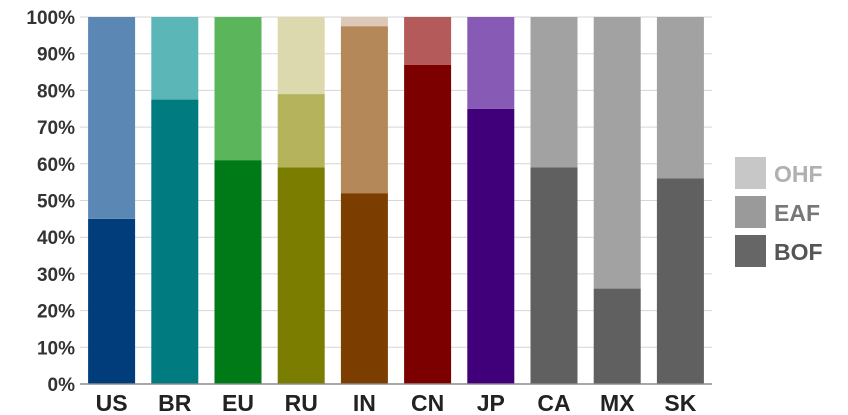 This screenshot has height=415, width=848. Describe the element at coordinates (680, 281) in the screenshot. I see `bar-segment-sk-bof` at that location.